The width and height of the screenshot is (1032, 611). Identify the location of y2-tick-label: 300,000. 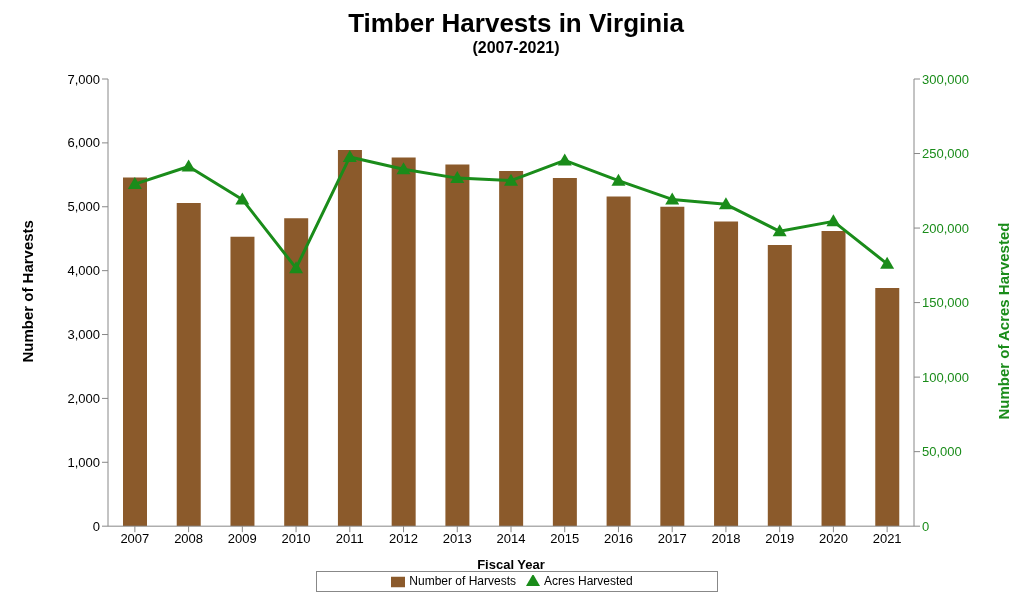
(945, 79).